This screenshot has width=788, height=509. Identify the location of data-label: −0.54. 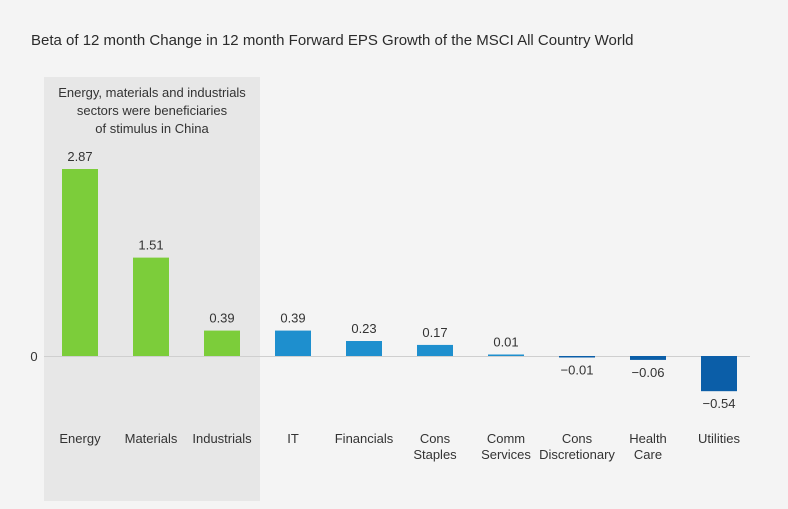
(719, 403).